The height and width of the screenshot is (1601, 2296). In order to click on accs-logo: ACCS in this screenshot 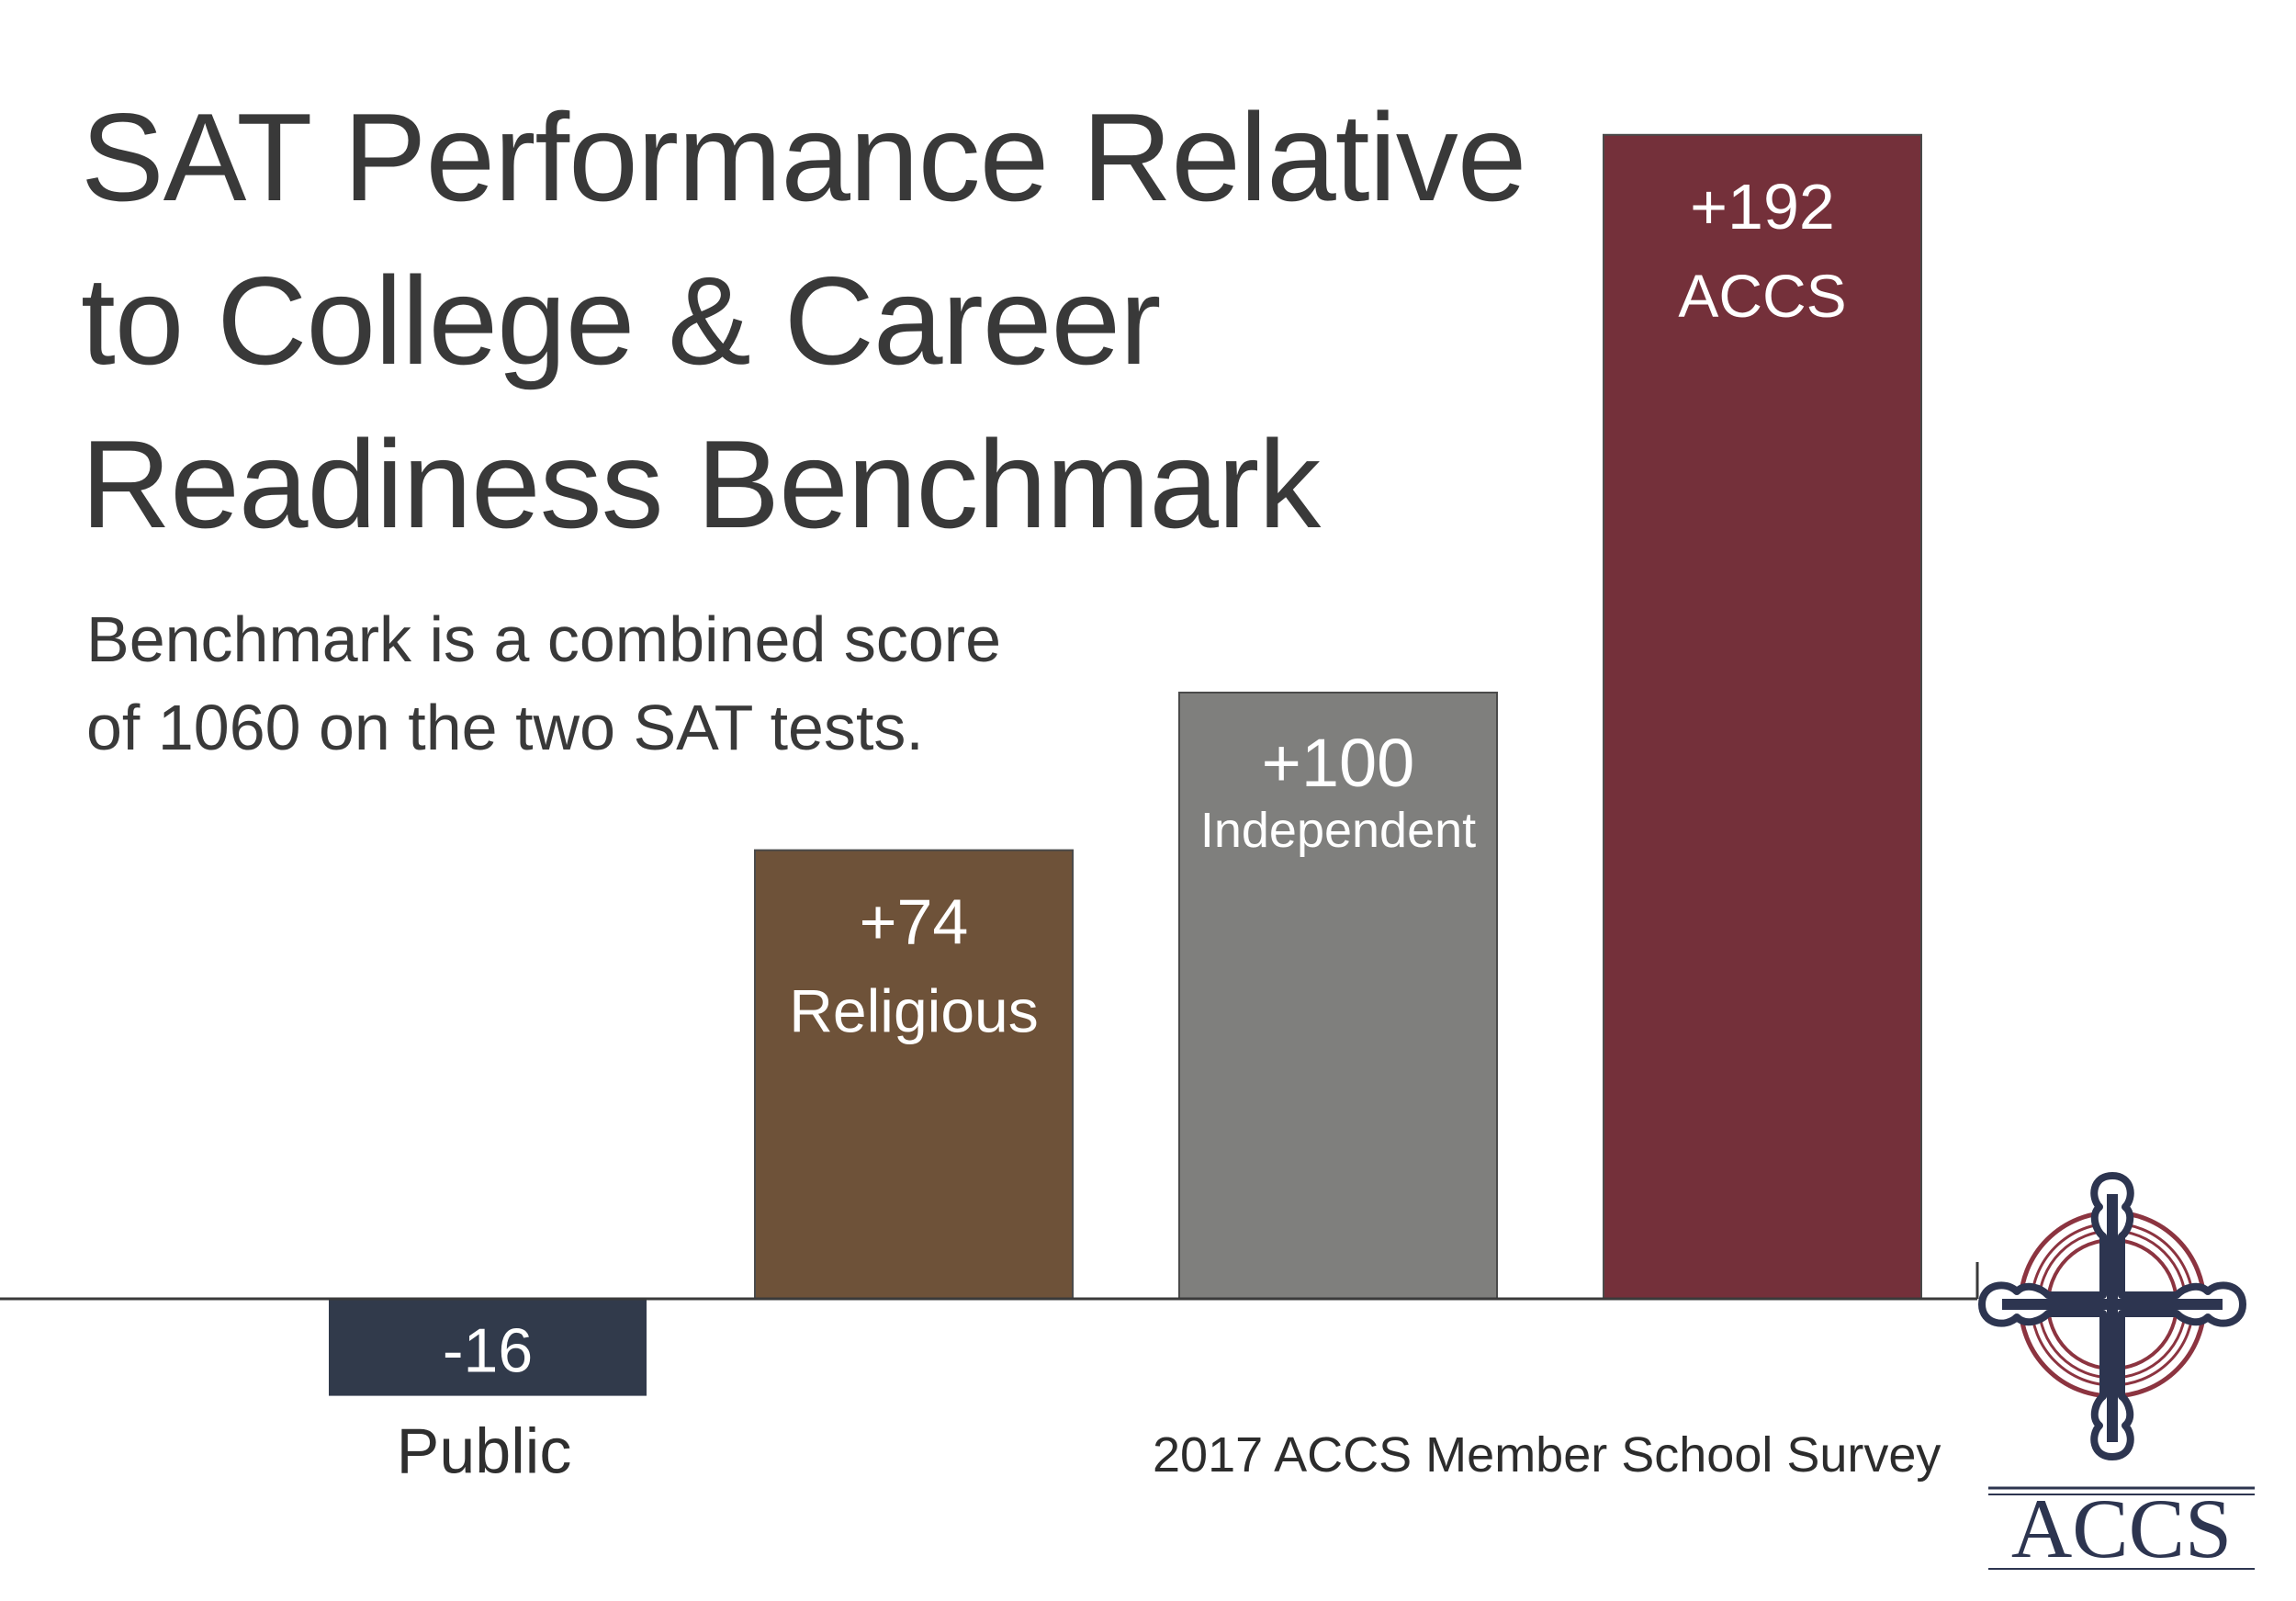, I will do `click(2116, 1371)`.